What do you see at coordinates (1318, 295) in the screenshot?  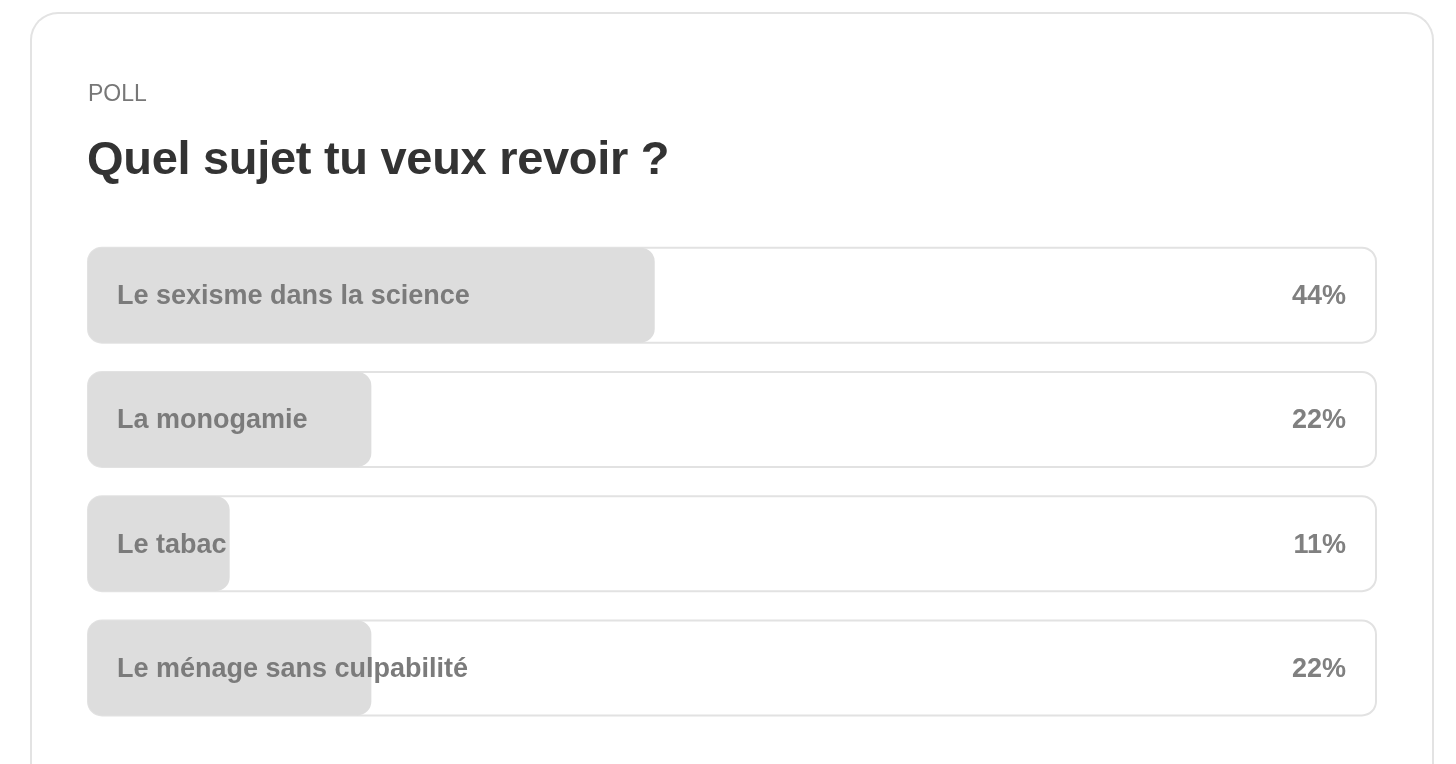 I see `data-label: 44%` at bounding box center [1318, 295].